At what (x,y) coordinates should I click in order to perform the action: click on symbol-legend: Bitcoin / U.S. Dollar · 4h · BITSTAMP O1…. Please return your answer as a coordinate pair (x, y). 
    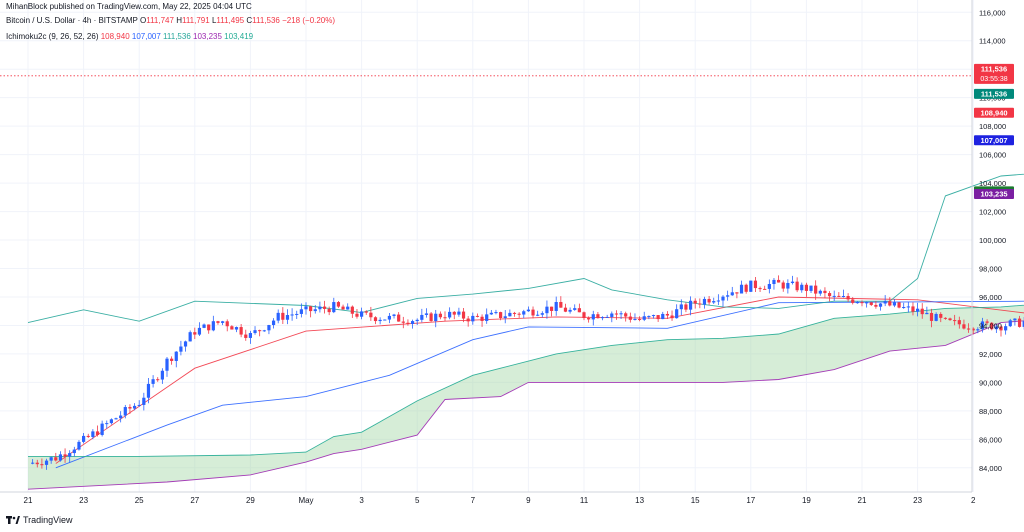
    Looking at the image, I should click on (170, 20).